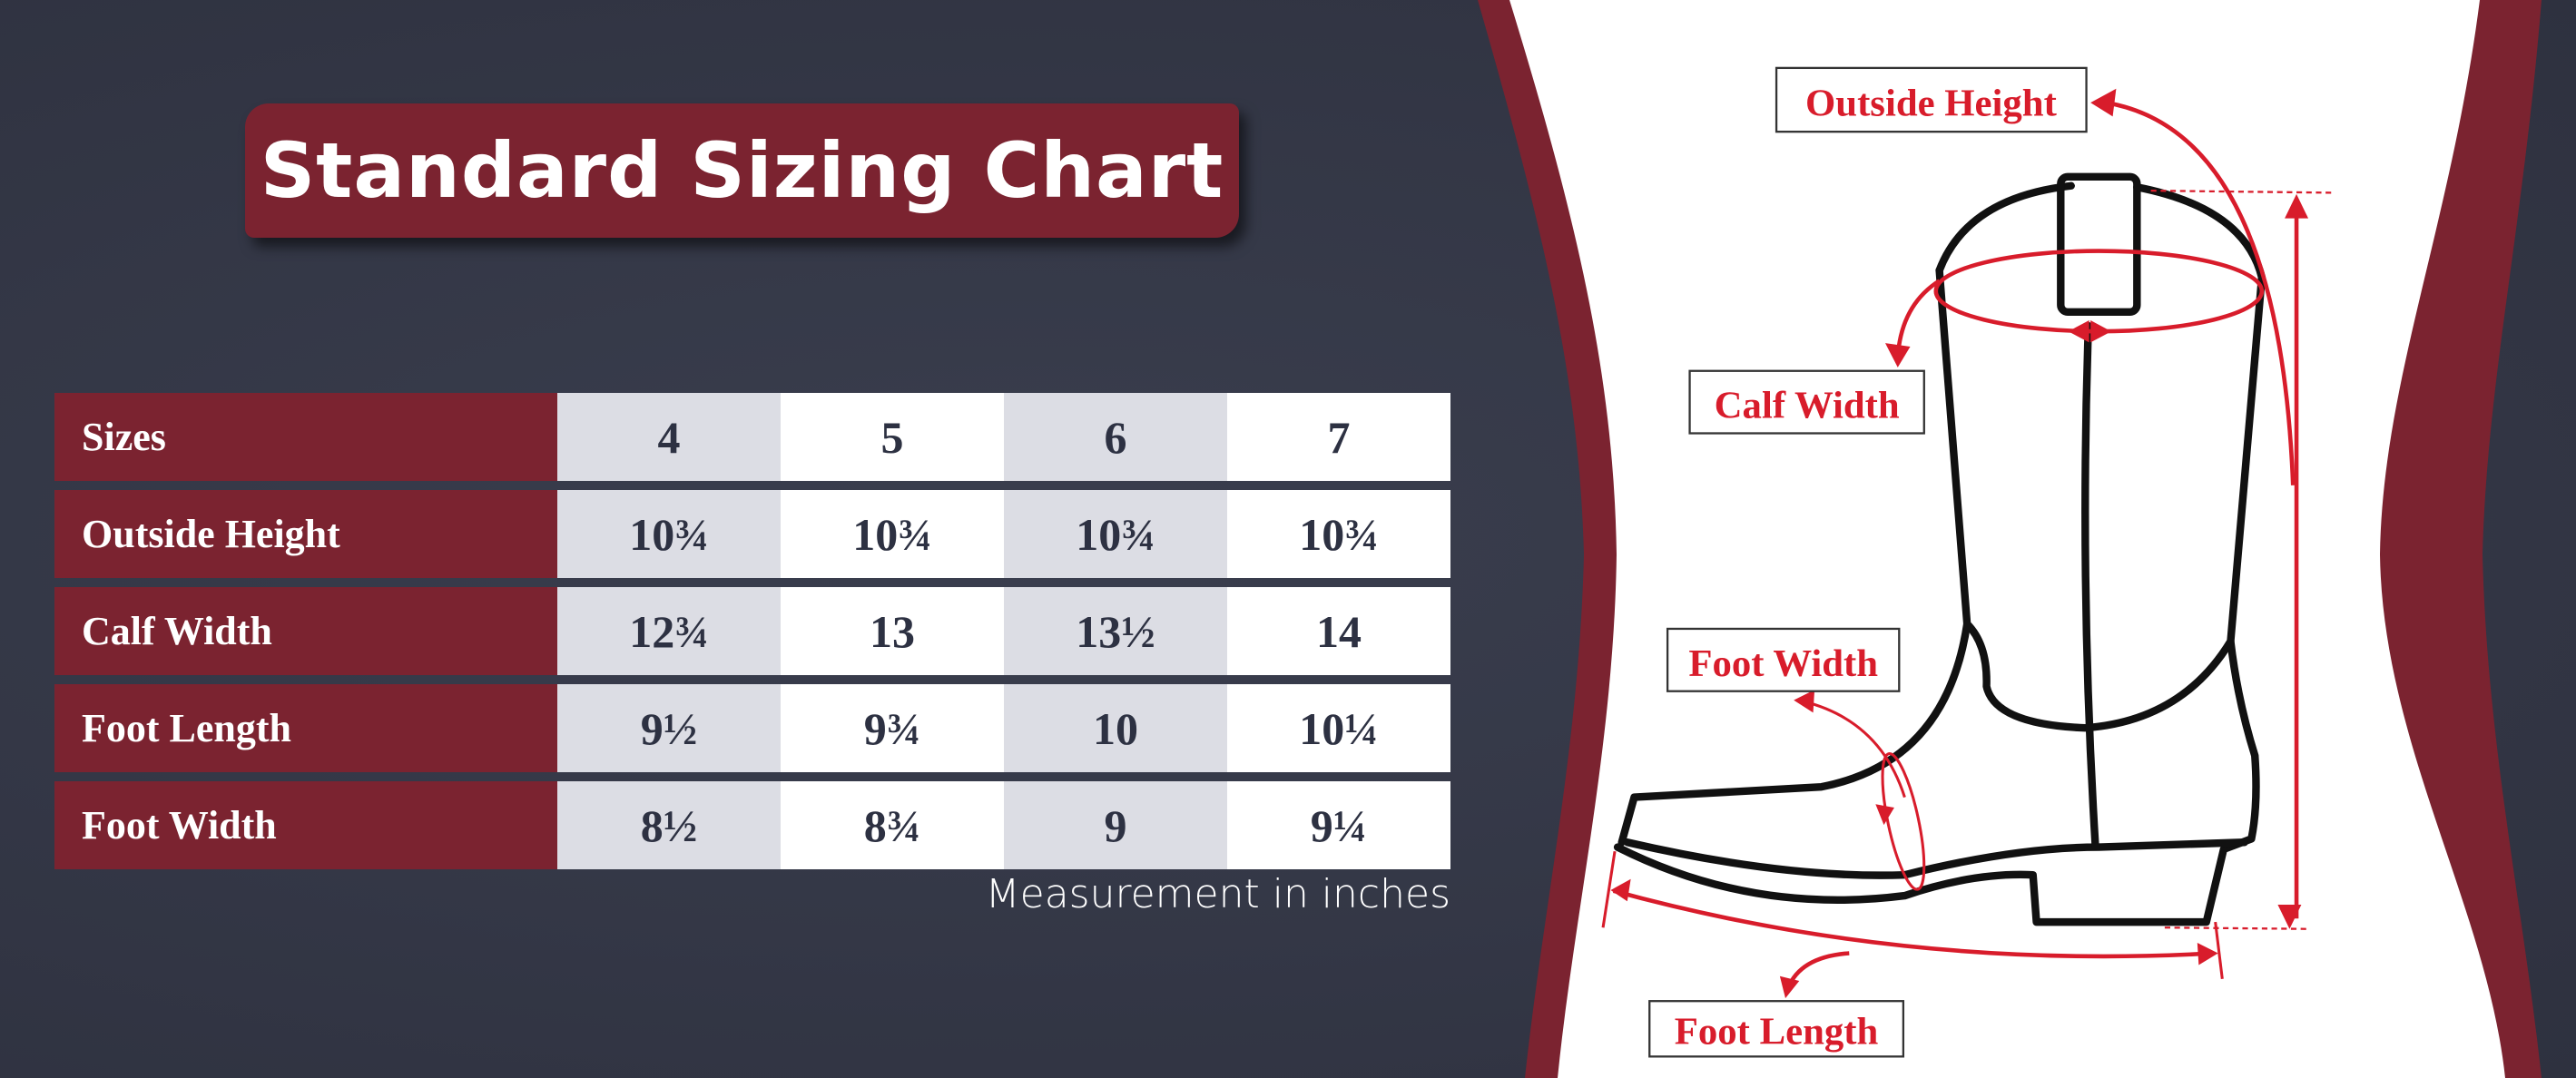  I want to click on table-row: Outside Height 10¾ 10¾ 10¾ 10¾, so click(752, 534).